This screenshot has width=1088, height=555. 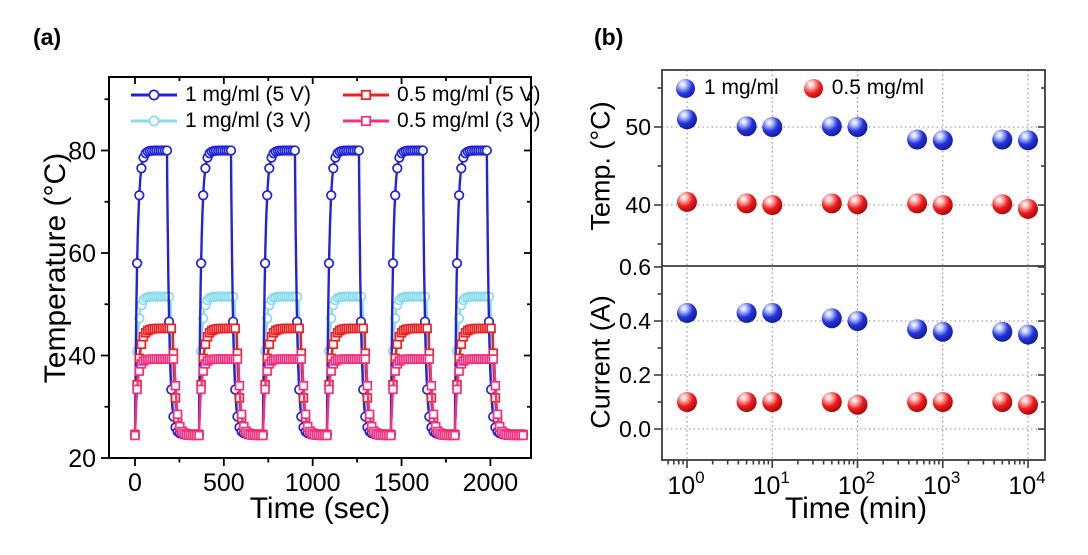 What do you see at coordinates (82, 254) in the screenshot?
I see `svg-text: 60` at bounding box center [82, 254].